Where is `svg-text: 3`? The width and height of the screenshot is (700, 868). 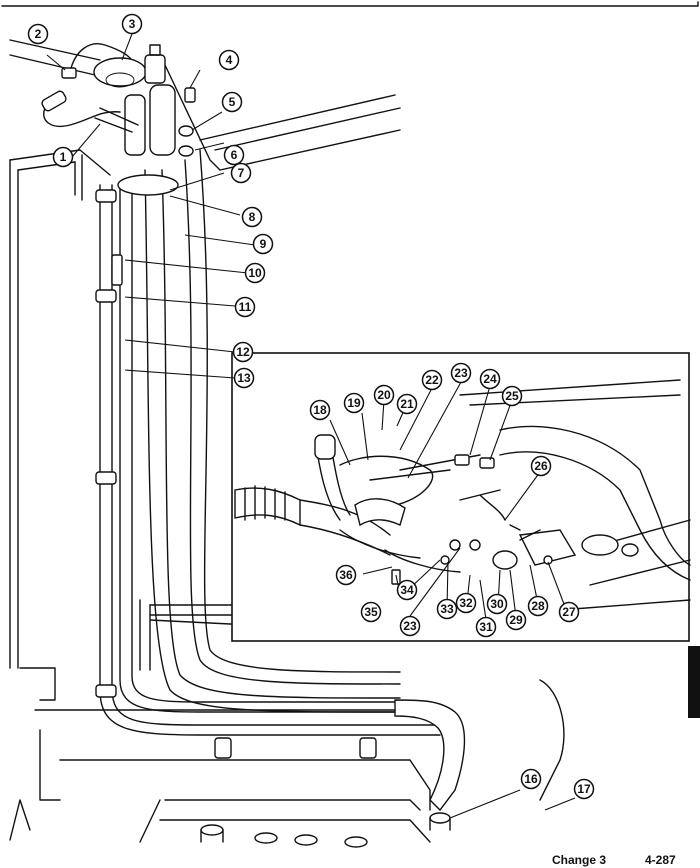 svg-text: 3 is located at coordinates (132, 24).